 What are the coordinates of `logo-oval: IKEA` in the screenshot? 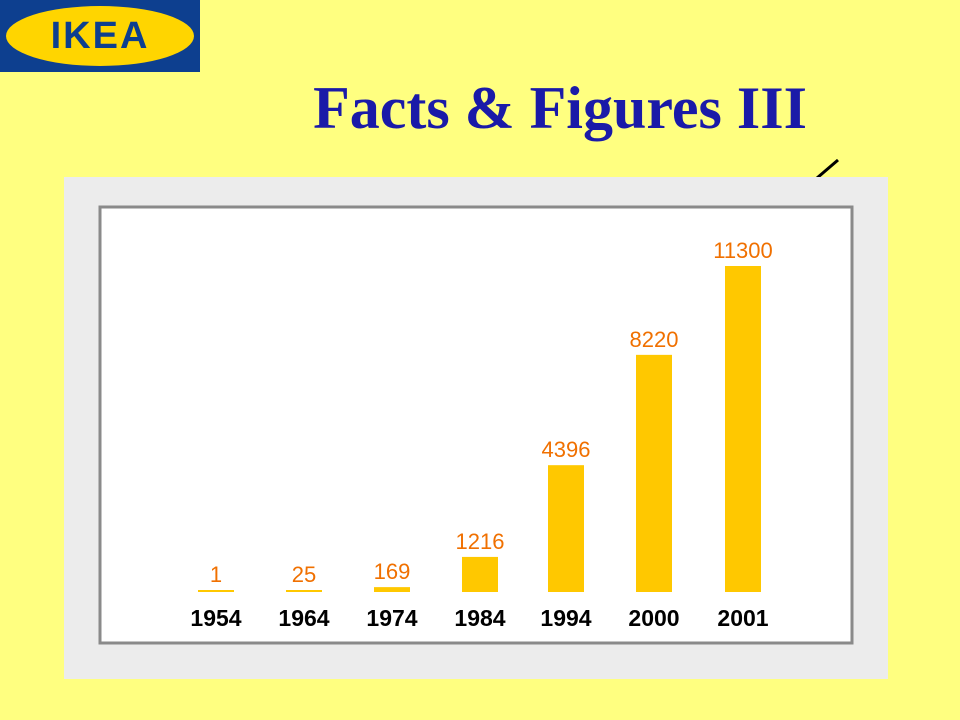 It's located at (100, 36).